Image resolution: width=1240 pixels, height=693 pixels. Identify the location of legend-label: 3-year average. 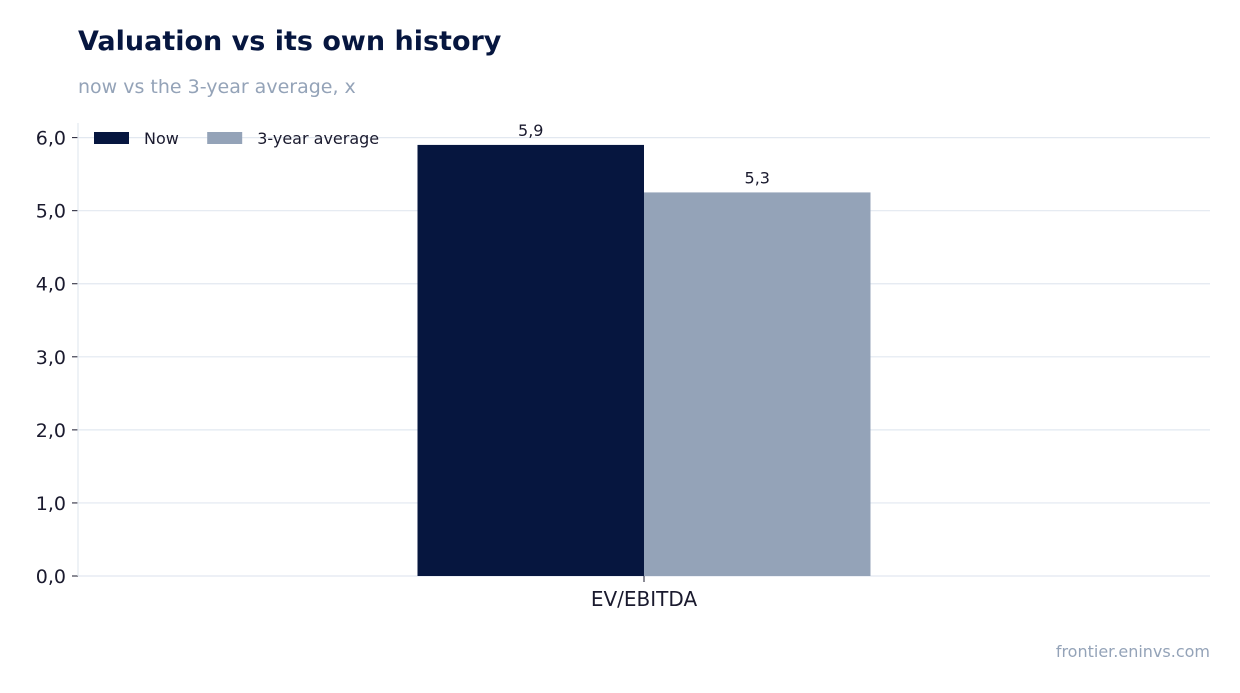
(318, 138).